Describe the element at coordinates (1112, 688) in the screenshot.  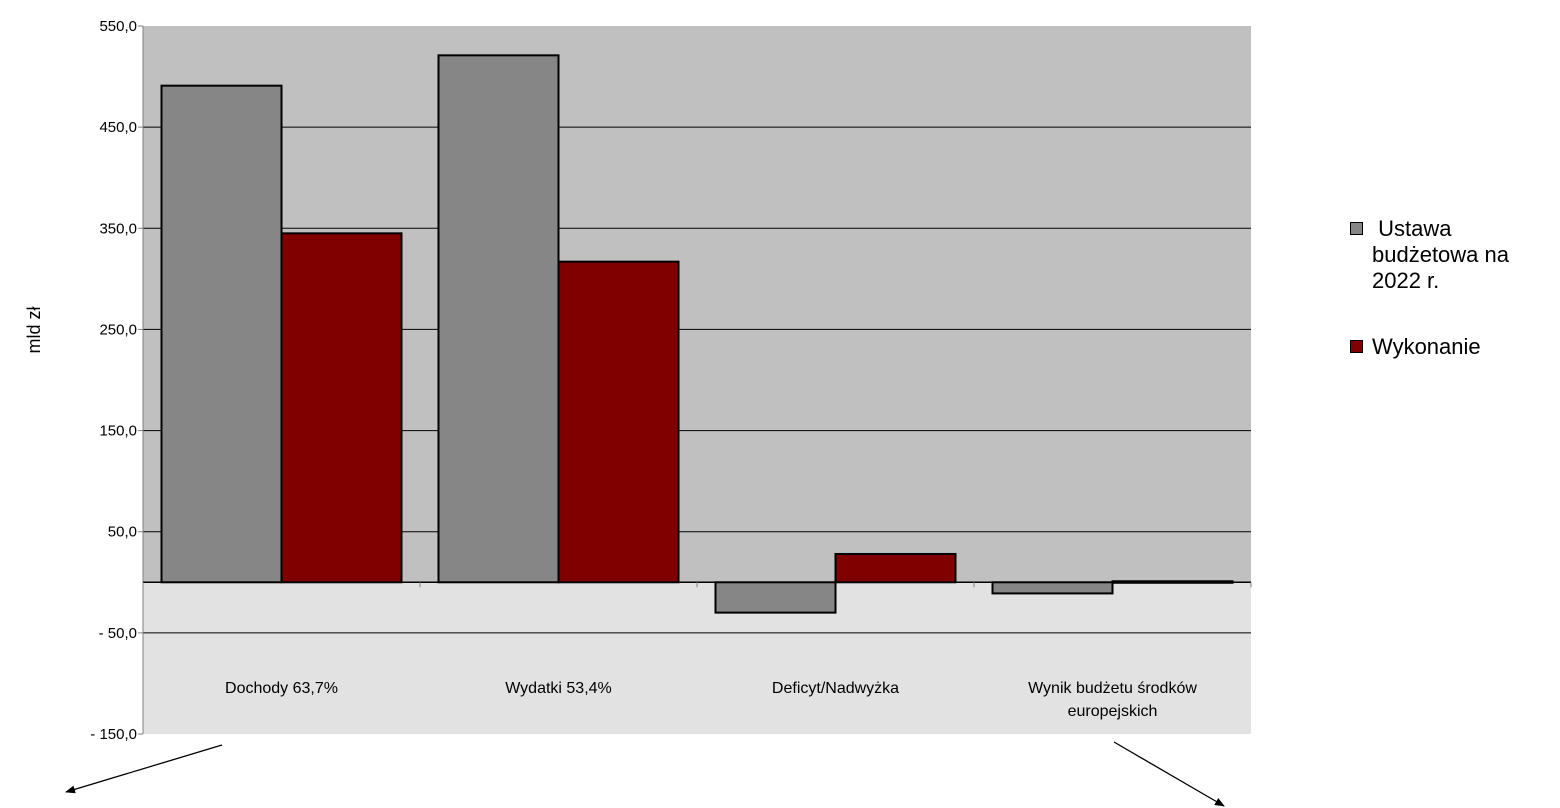
I see `category-label: Wynik budżetu środków` at that location.